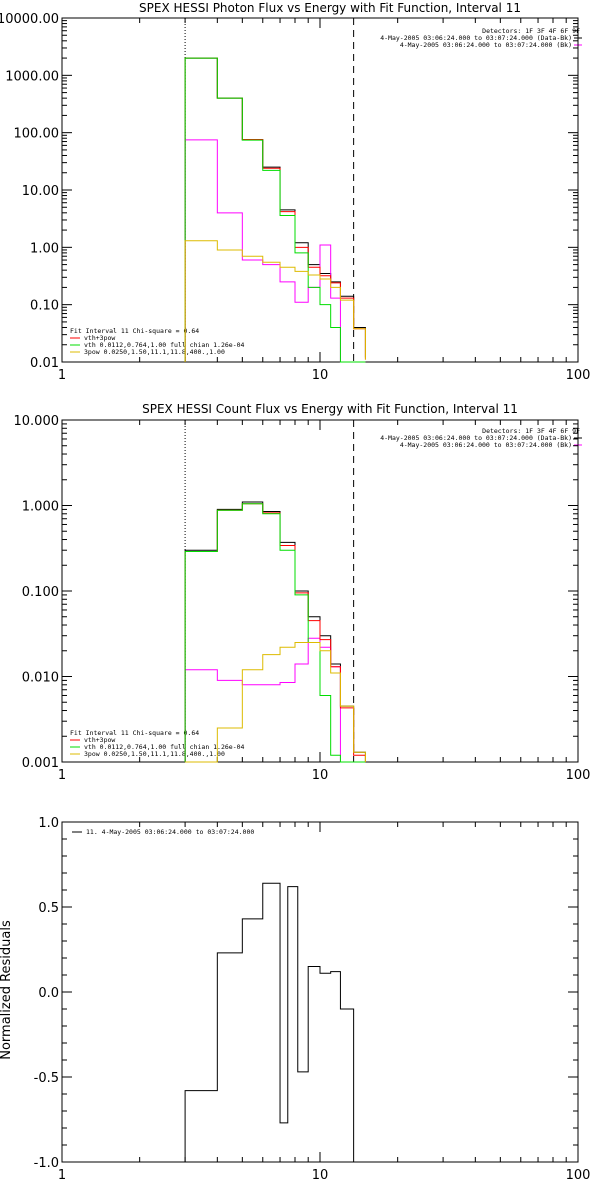 This screenshot has height=1200, width=600. What do you see at coordinates (48, 823) in the screenshot?
I see `residual-y-tick-label: 1.0` at bounding box center [48, 823].